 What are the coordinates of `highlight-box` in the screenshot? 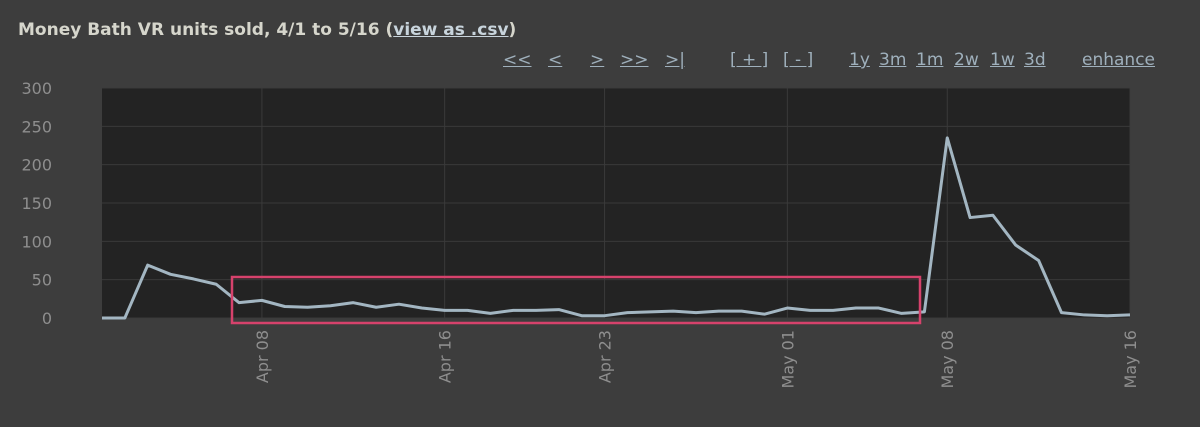 It's located at (576, 300).